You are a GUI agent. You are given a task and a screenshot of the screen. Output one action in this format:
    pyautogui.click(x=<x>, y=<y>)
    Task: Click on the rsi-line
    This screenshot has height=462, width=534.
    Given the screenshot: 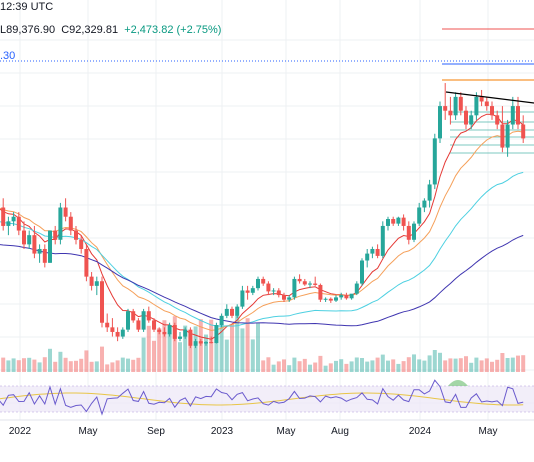 What is the action you would take?
    pyautogui.click(x=262, y=397)
    